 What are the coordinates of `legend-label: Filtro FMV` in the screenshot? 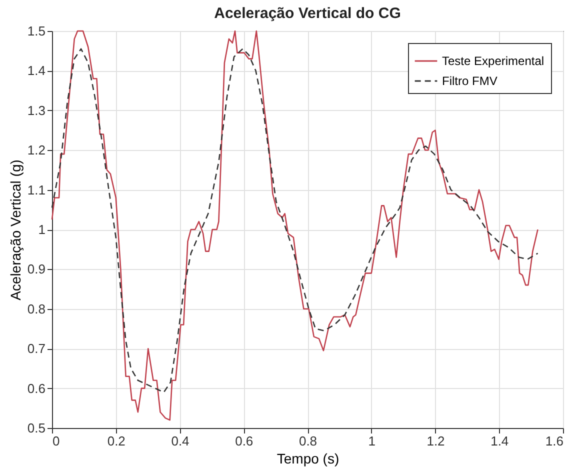 It's located at (470, 81).